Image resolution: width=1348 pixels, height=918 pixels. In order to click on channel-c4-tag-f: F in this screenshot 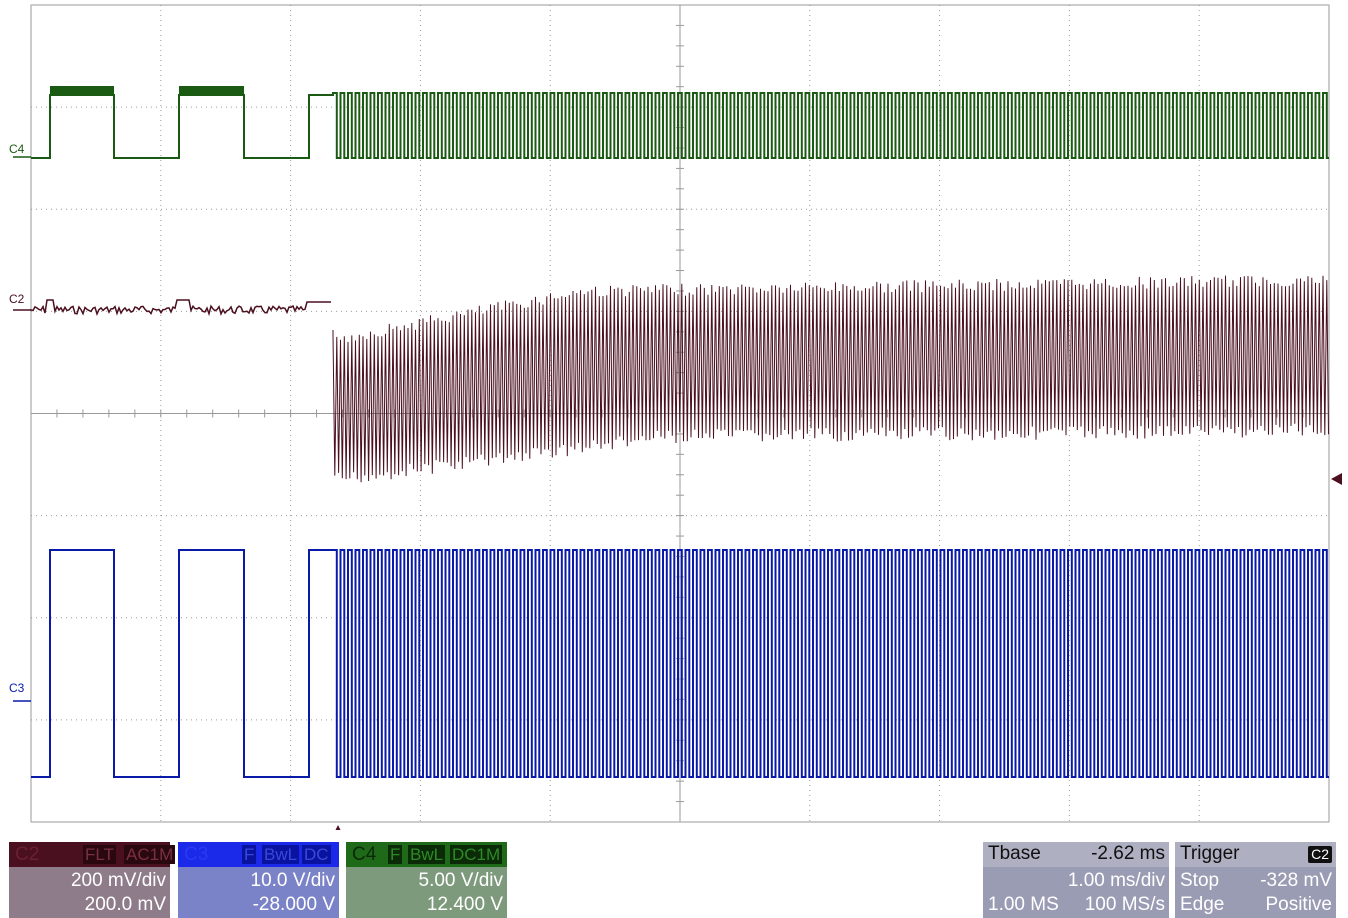, I will do `click(395, 854)`.